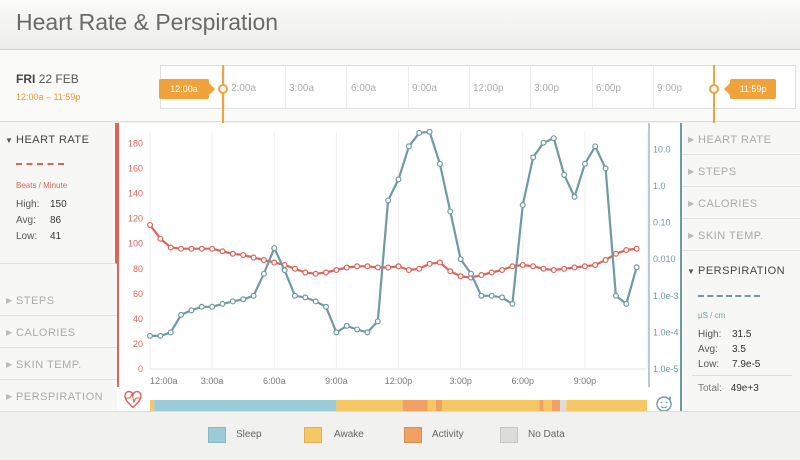 The width and height of the screenshot is (800, 460). I want to click on start-time-handle: 12:00a, so click(187, 89).